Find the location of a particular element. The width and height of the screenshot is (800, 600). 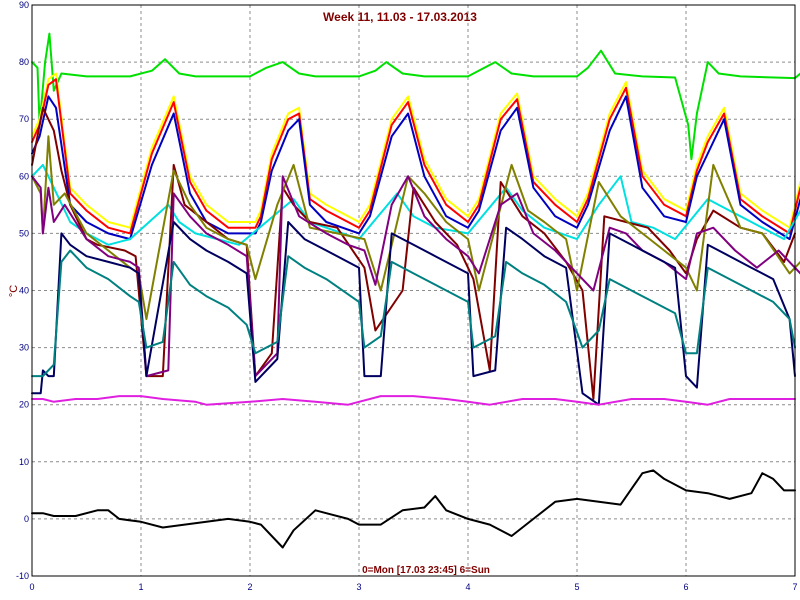

x-tick-label: 6 is located at coordinates (685, 587).